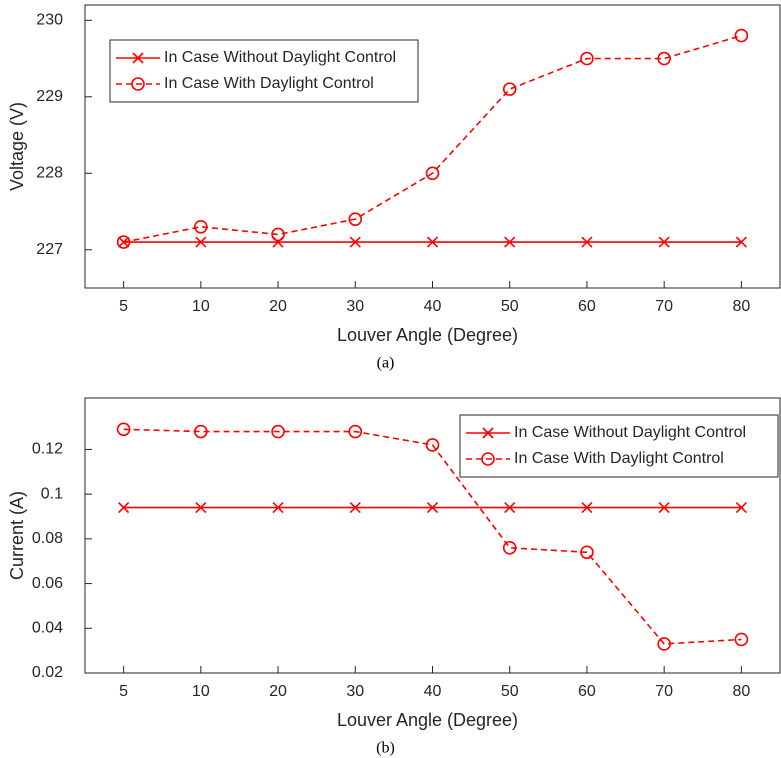 The image size is (781, 758). I want to click on y-tick-label: 228, so click(49, 172).